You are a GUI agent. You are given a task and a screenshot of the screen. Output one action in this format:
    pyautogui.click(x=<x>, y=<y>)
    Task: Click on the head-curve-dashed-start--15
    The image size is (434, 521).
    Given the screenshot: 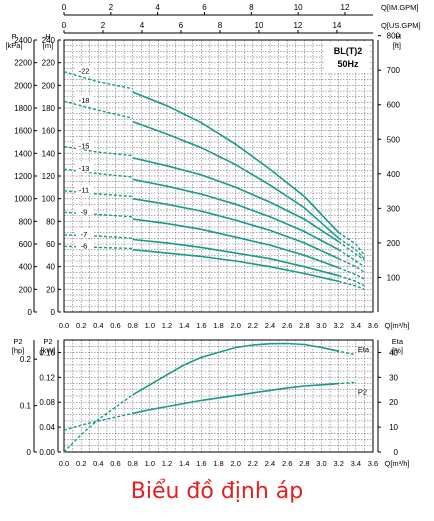 What is the action you would take?
    pyautogui.click(x=98, y=151)
    